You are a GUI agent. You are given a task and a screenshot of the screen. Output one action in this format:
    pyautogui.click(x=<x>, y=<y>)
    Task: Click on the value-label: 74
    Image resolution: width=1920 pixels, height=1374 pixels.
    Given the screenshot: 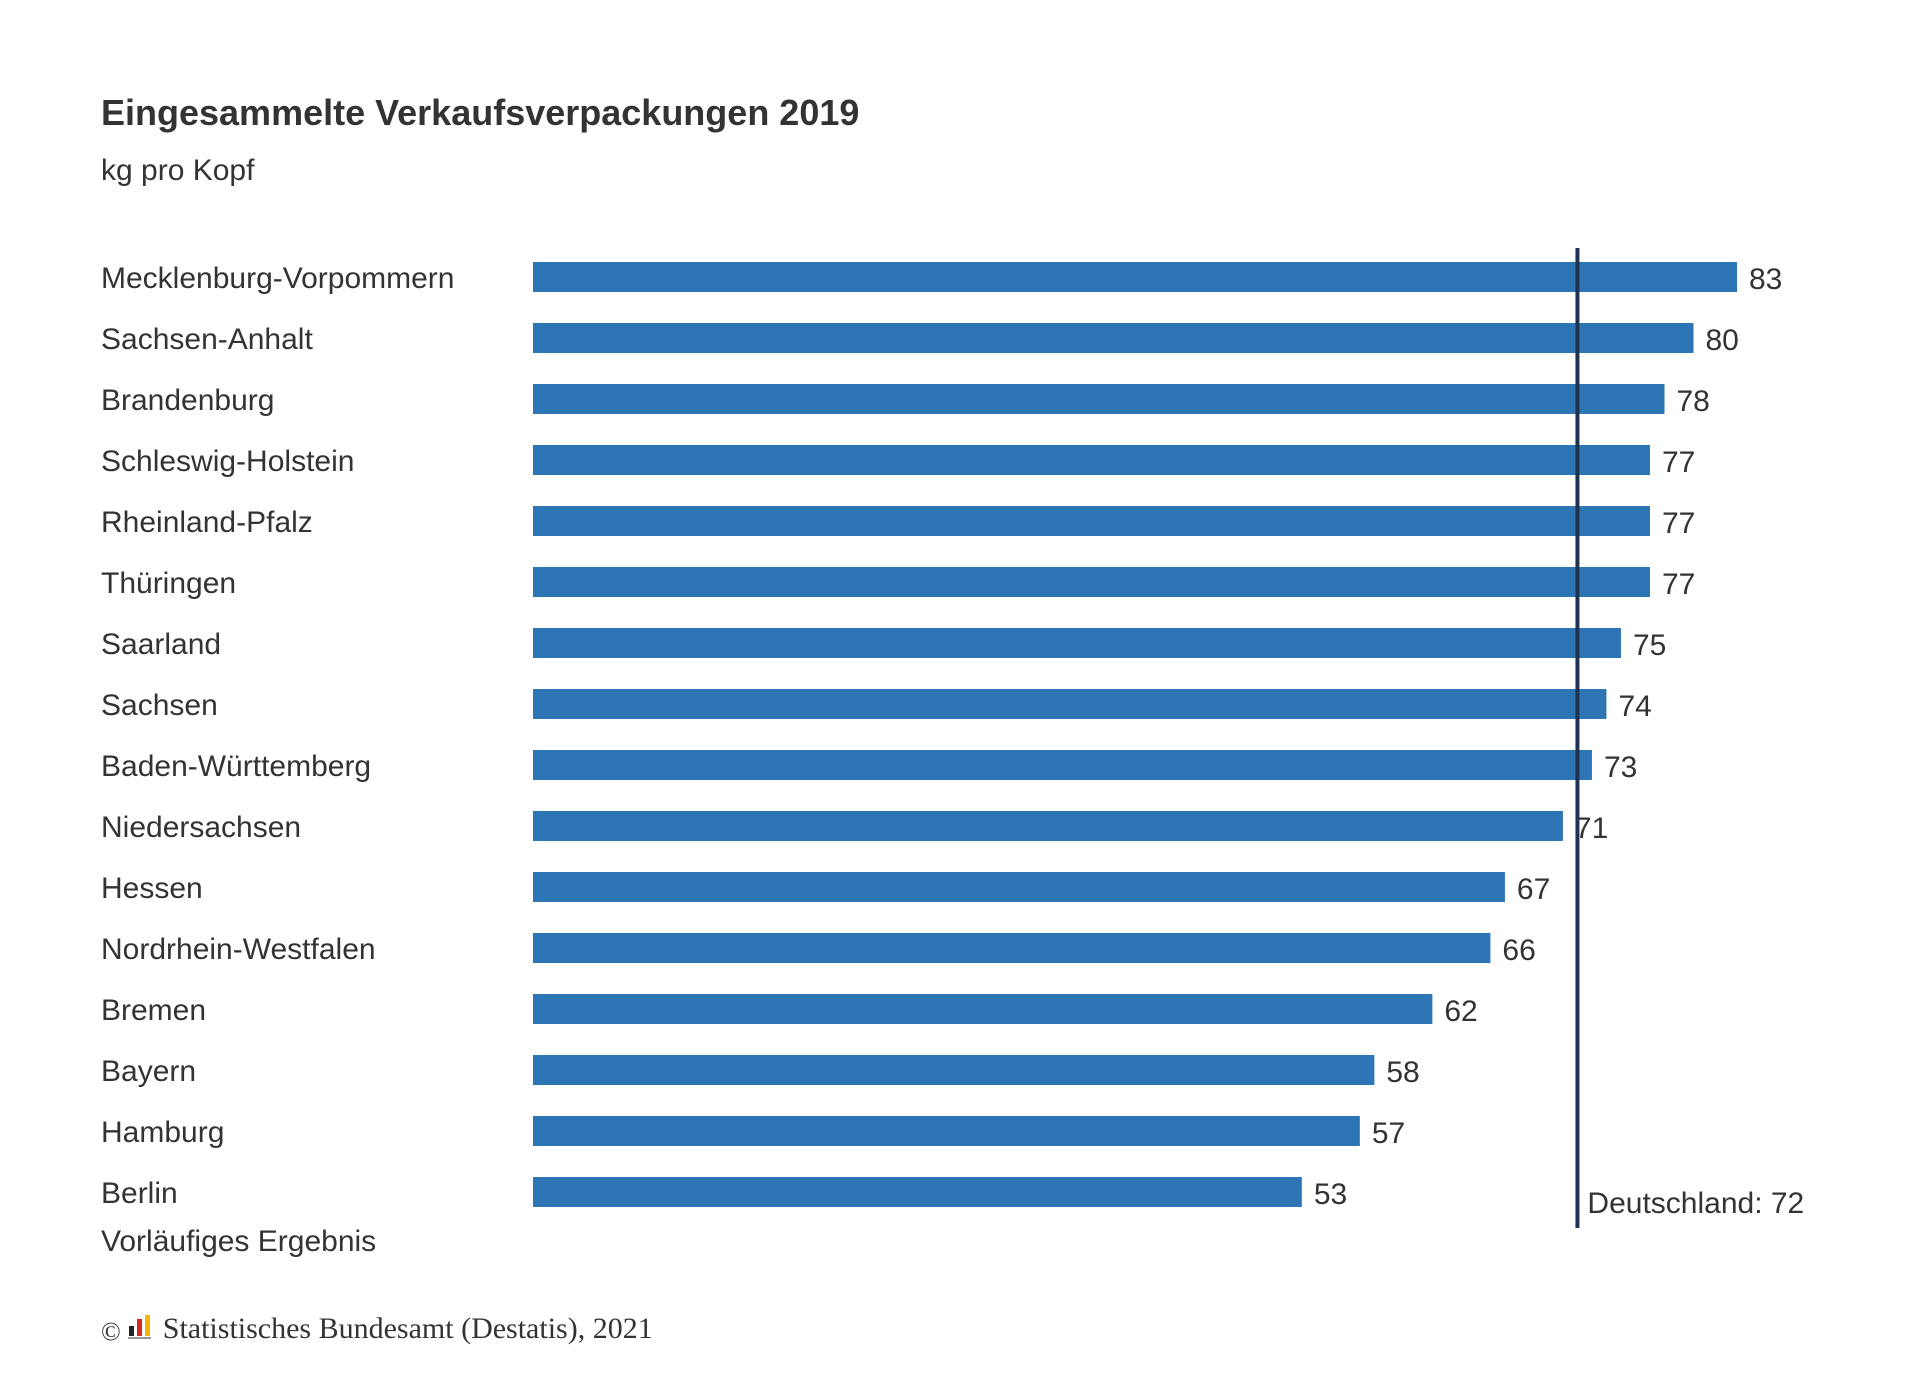 What is the action you would take?
    pyautogui.click(x=1634, y=706)
    